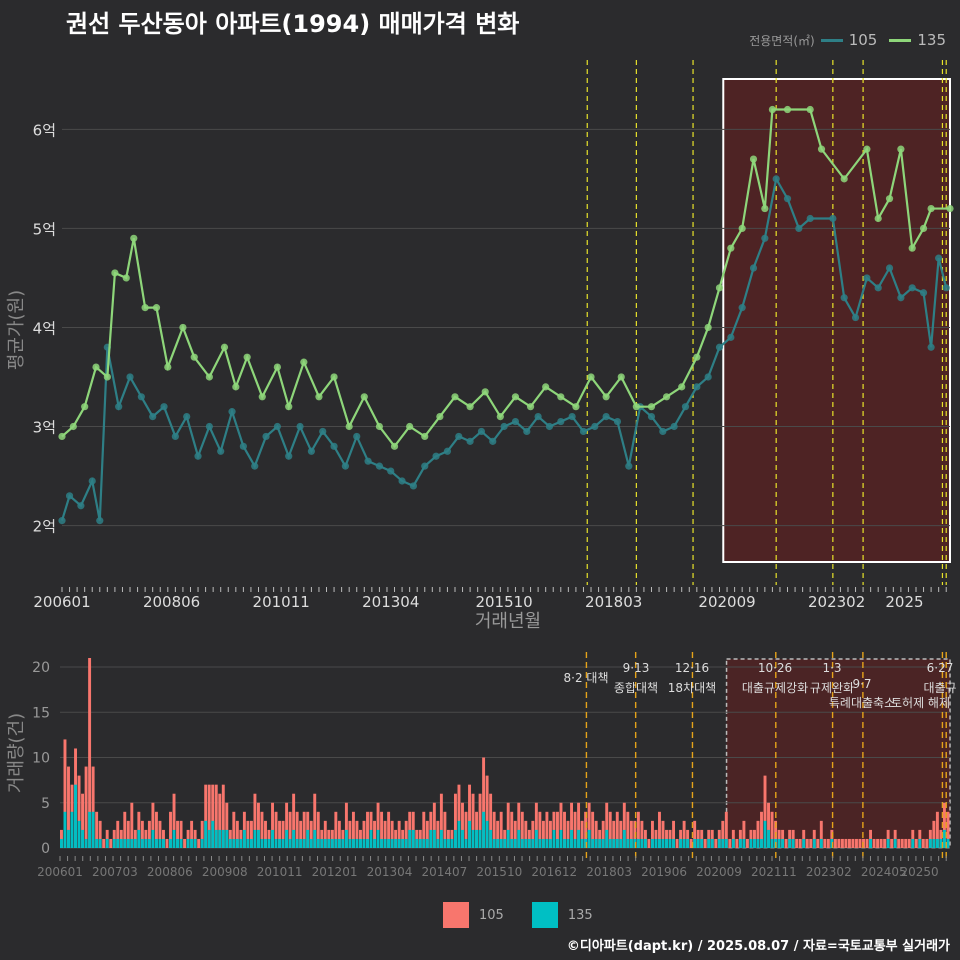 This screenshot has width=960, height=960. Describe the element at coordinates (829, 872) in the screenshot. I see `bottom-x-tick-label-14: 202302` at that location.